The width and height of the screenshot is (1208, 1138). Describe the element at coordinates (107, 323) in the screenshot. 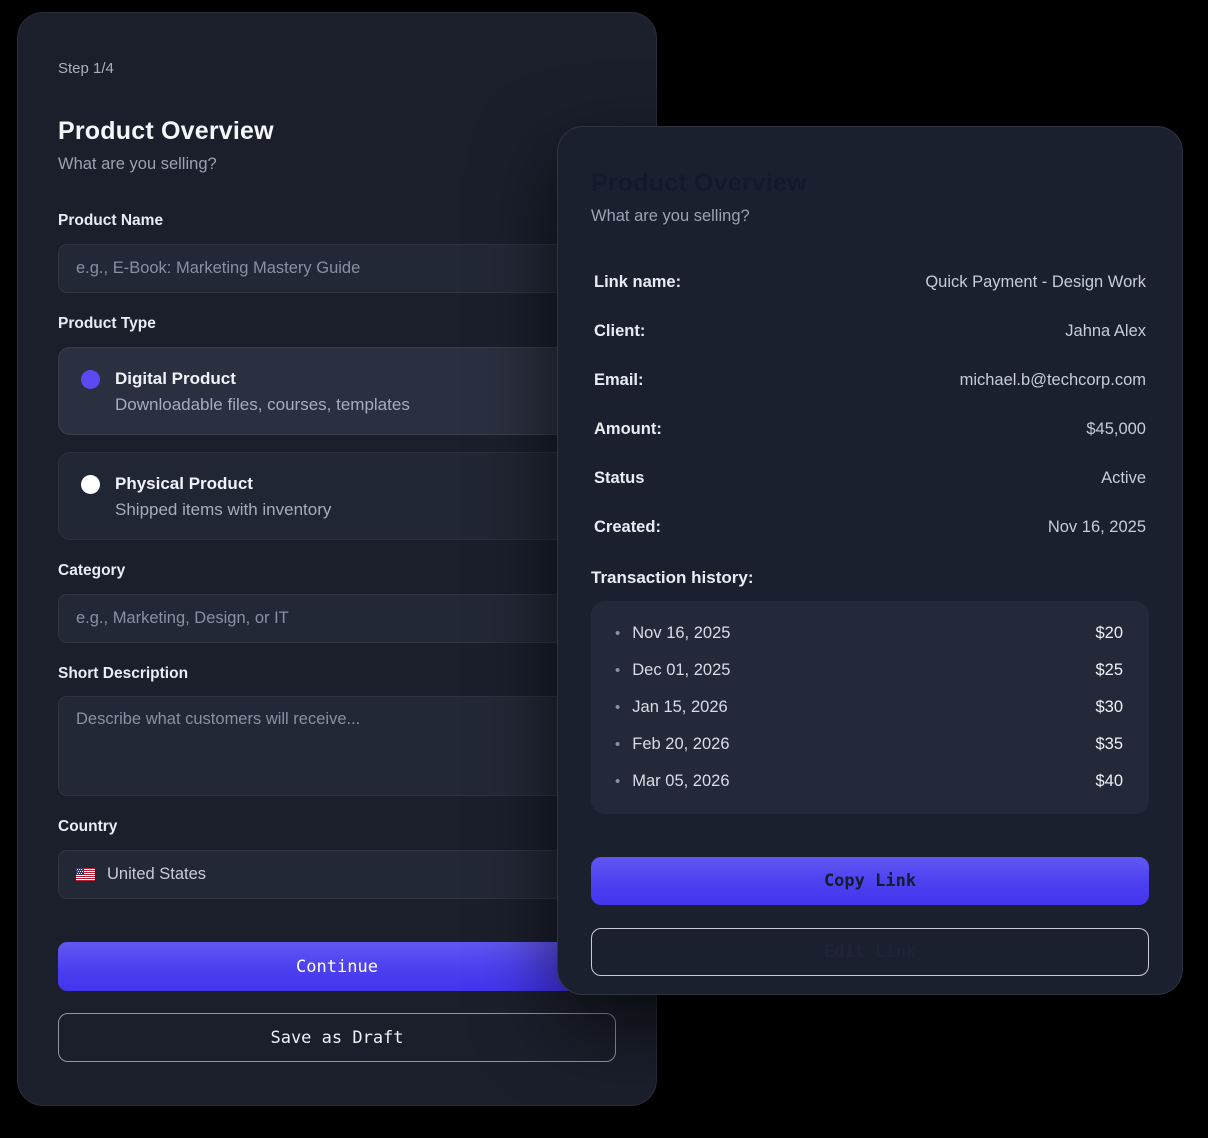

I see `product-type-label: Product Type` at that location.